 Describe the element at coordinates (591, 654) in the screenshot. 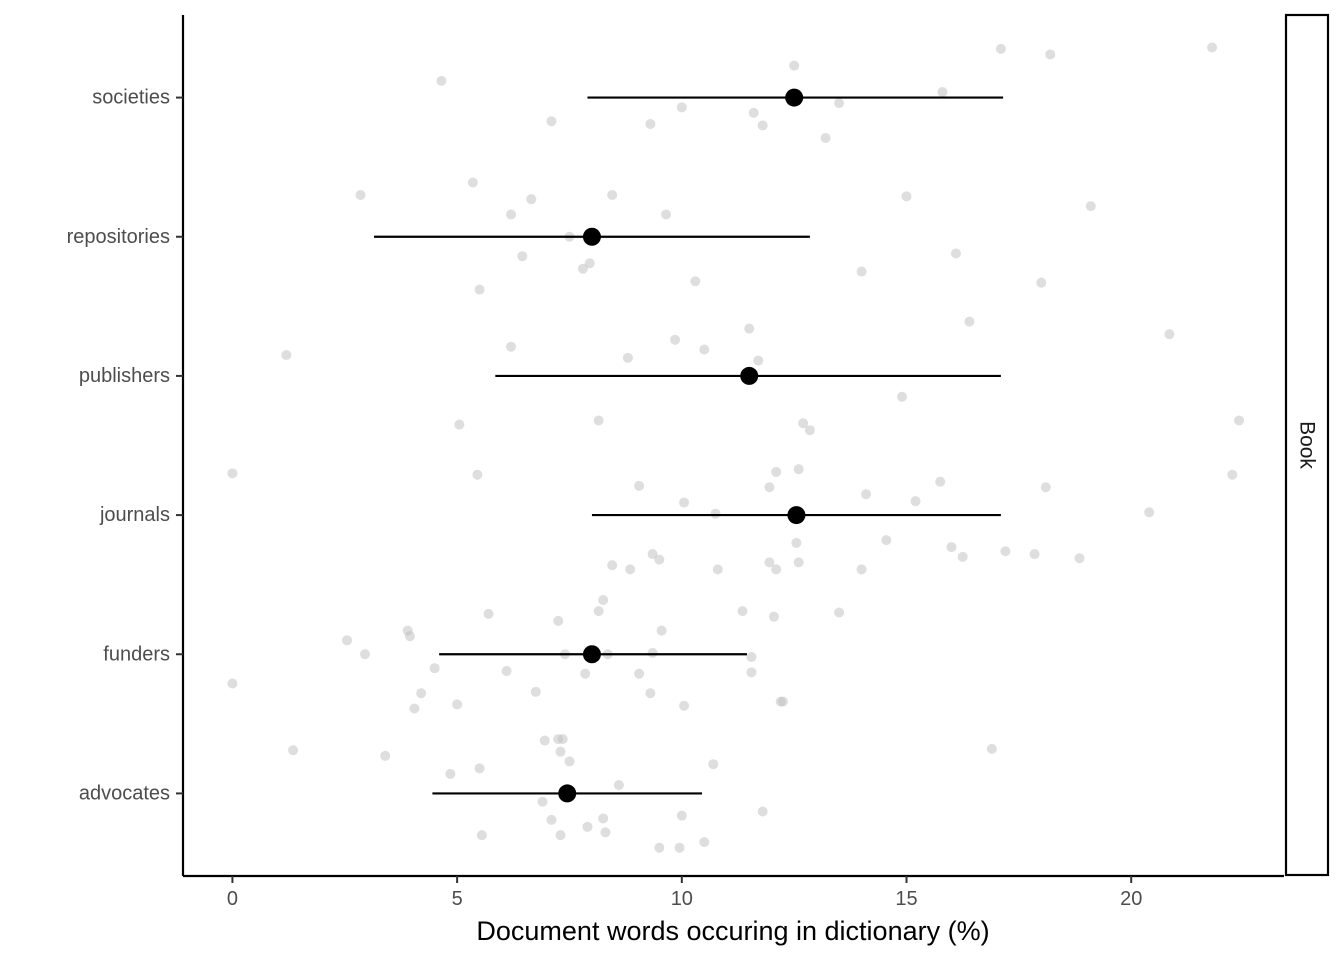

I see `mean-point-funders` at that location.